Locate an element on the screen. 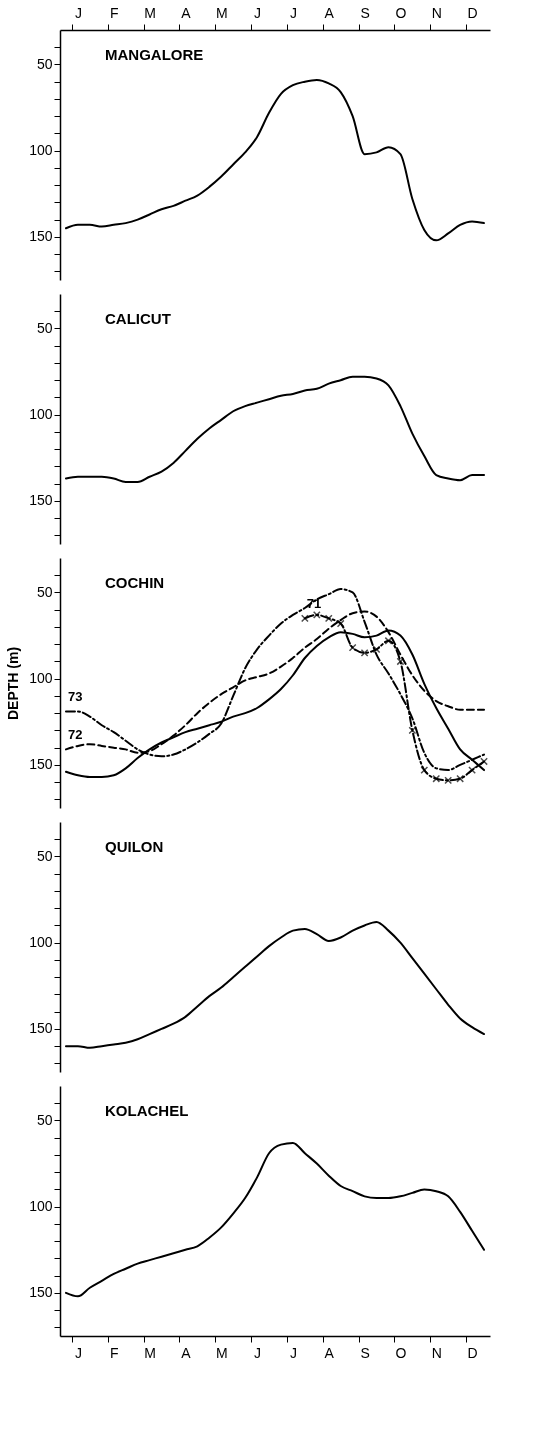  text: CALICUT is located at coordinates (138, 318).